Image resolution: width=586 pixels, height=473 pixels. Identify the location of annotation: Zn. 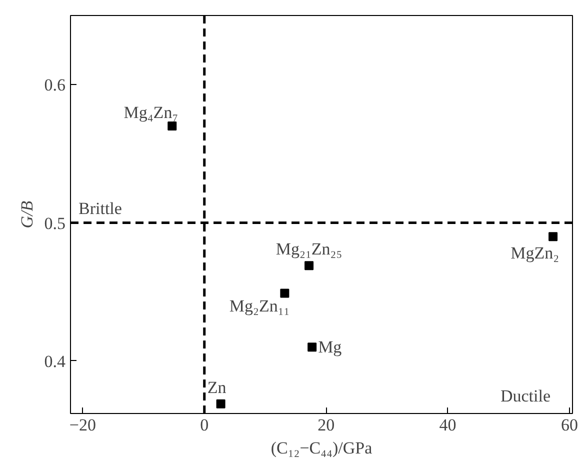
(217, 387).